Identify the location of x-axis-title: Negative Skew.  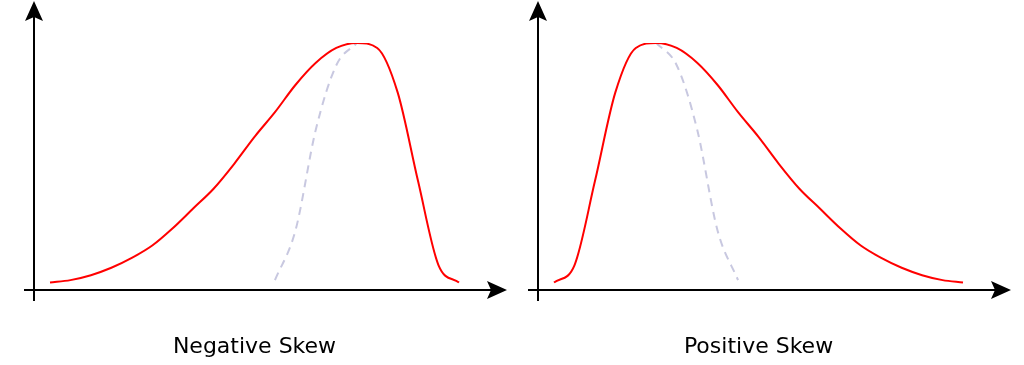
(254, 345).